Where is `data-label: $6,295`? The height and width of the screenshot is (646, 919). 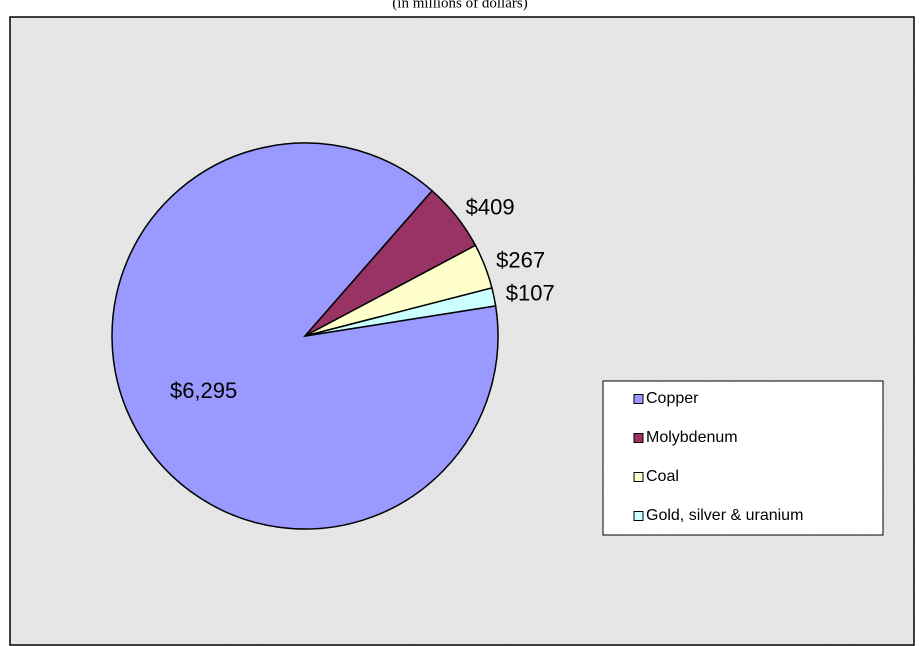
data-label: $6,295 is located at coordinates (203, 390).